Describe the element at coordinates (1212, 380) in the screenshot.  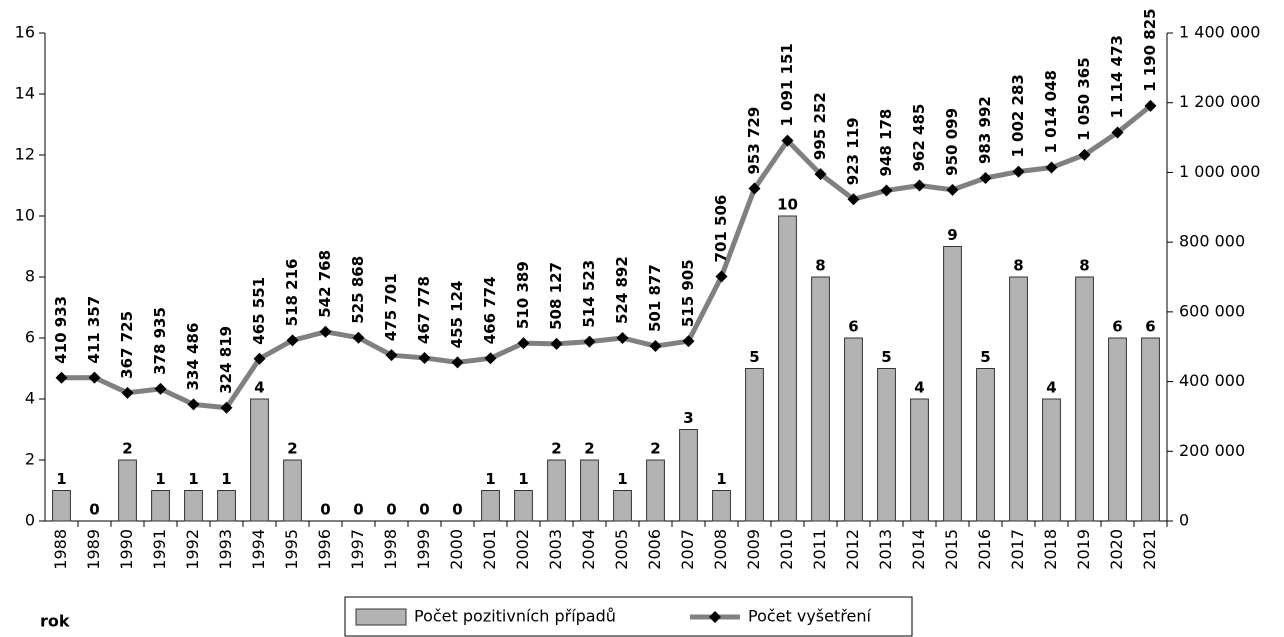
I see `y2-tick-label: 400 000` at that location.